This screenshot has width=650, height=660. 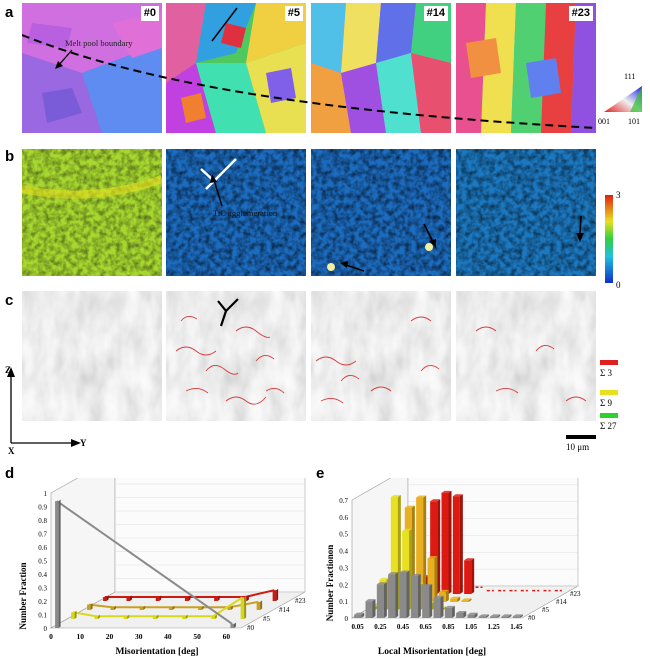 What do you see at coordinates (293, 13) in the screenshot?
I see `sample-tag-5: #5` at bounding box center [293, 13].